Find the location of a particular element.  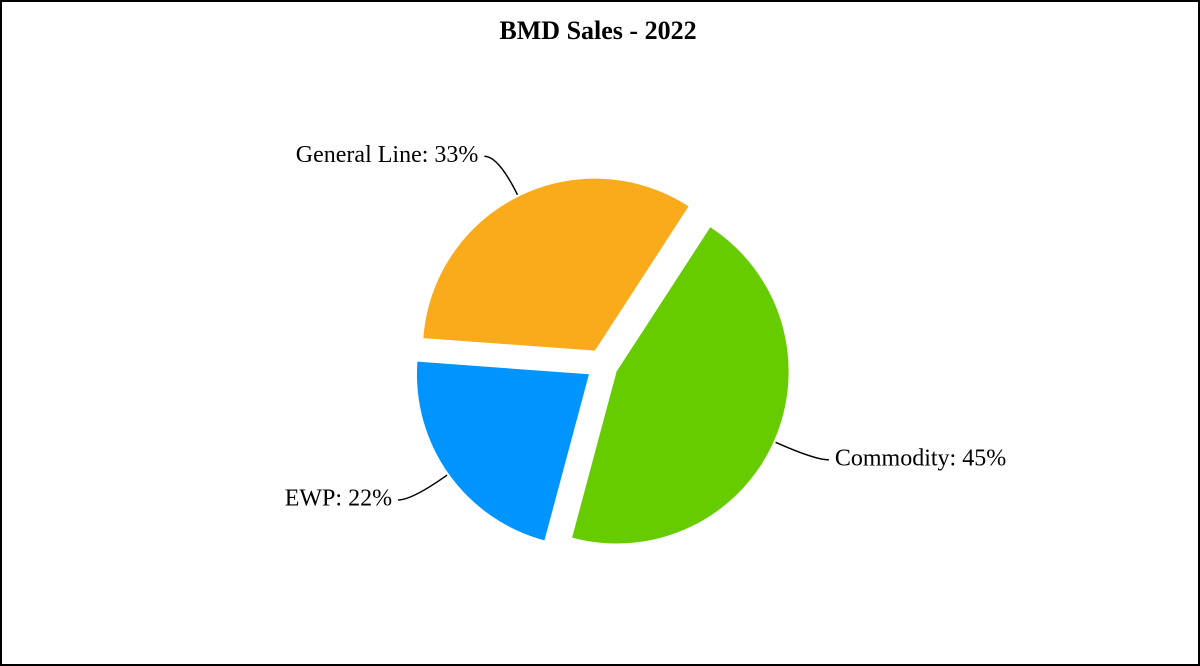

data-label: EWP: 22% is located at coordinates (338, 498).